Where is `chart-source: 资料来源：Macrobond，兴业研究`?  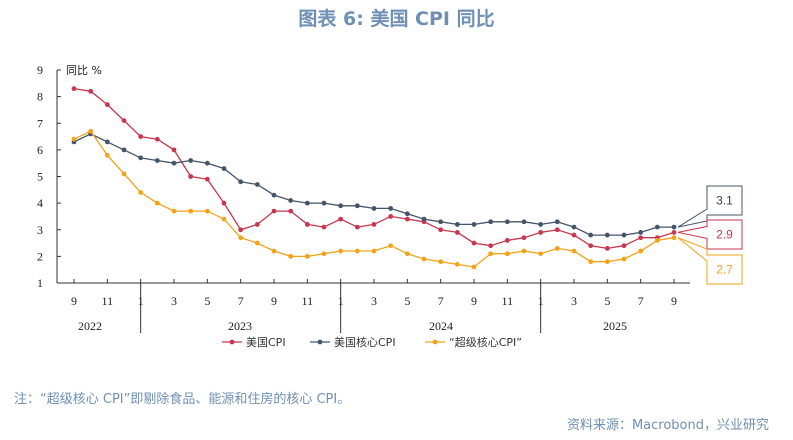 chart-source: 资料来源：Macrobond，兴业研究 is located at coordinates (667, 425).